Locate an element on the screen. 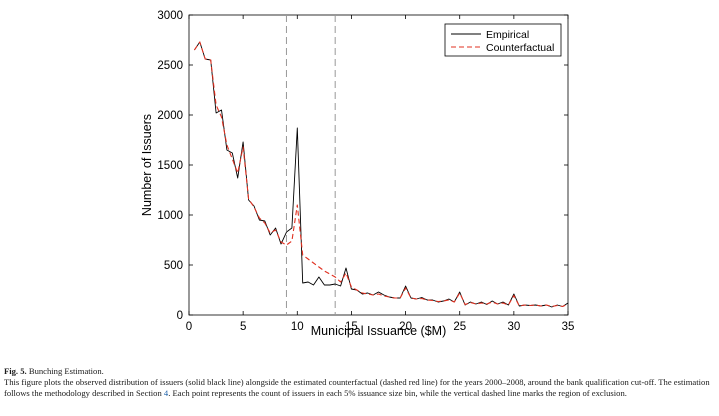 The image size is (719, 416). x-tick-label: 25 is located at coordinates (459, 327).